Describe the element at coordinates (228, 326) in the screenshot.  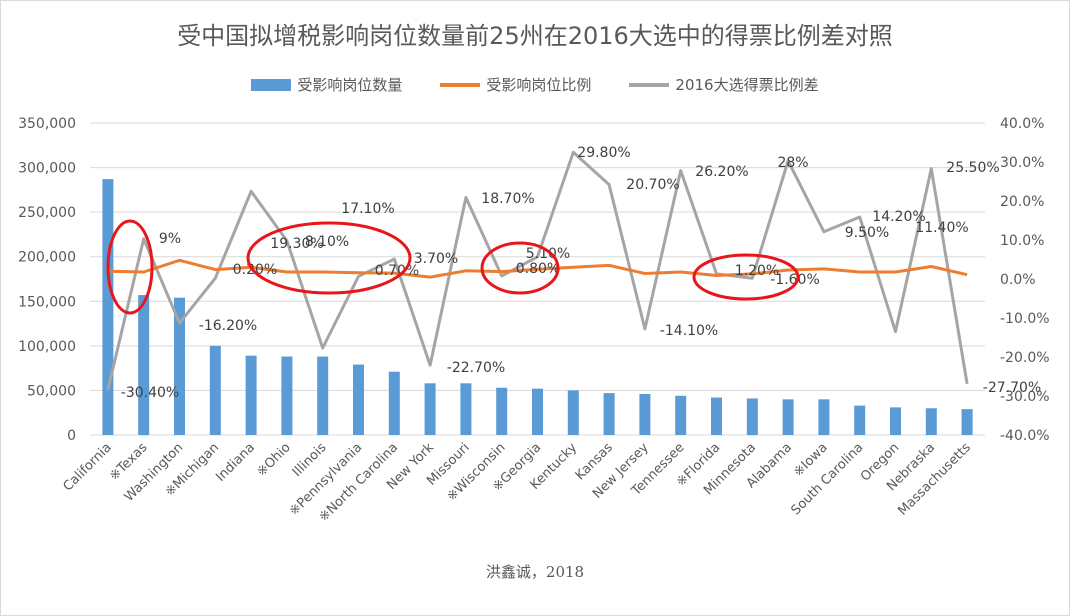
I see `data-label-vote-margin: -16.20%` at that location.